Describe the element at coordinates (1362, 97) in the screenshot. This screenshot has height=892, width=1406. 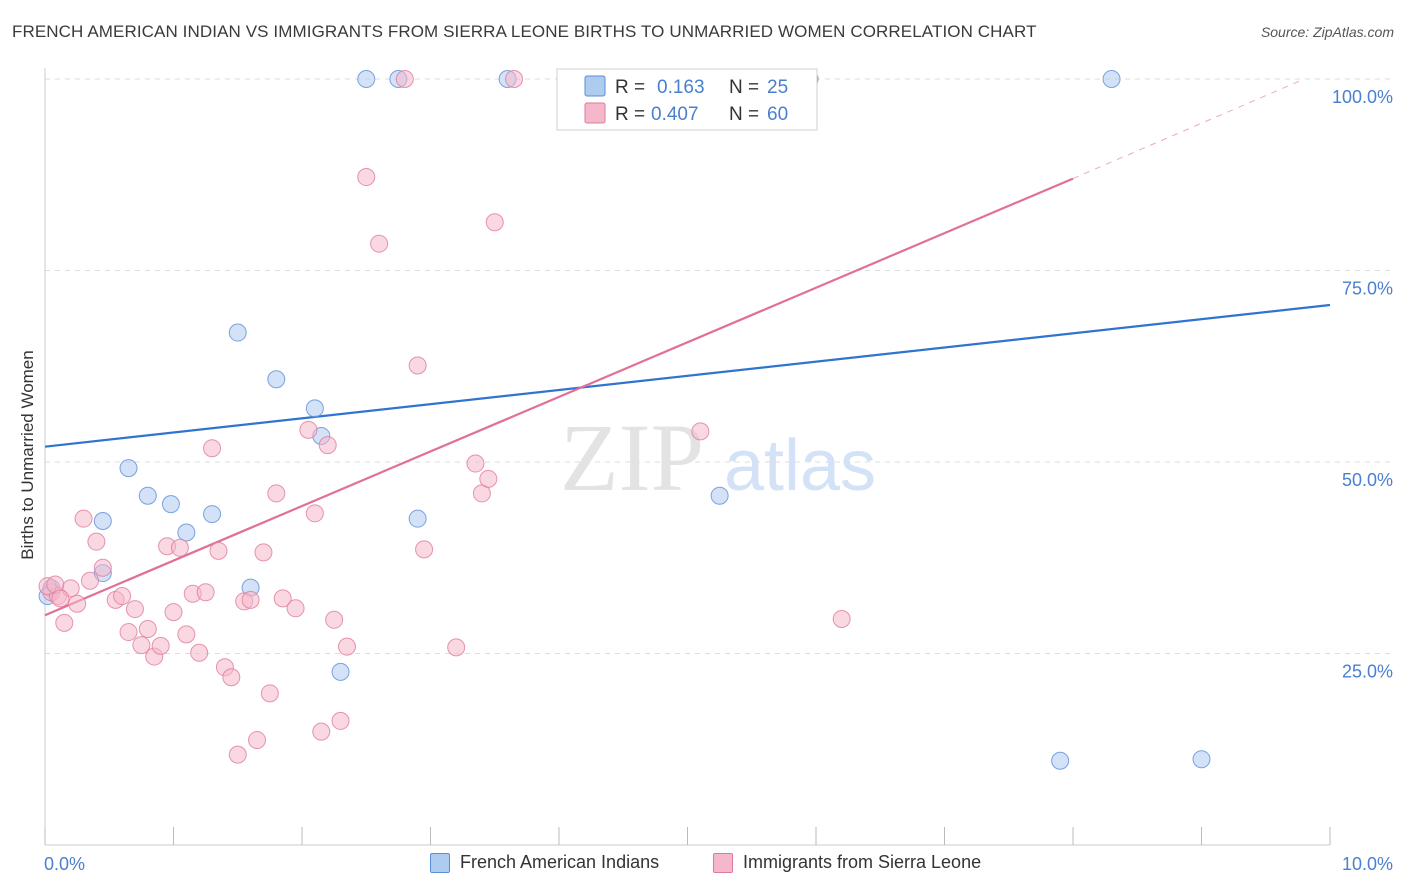
I see `y-tick-label: 100.0%` at that location.